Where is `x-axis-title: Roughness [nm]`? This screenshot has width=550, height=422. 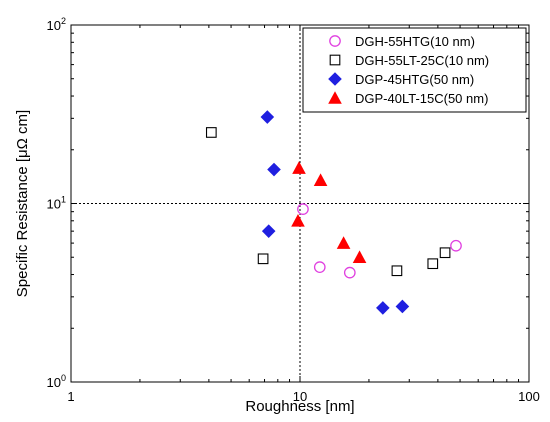
x-axis-title: Roughness [nm] is located at coordinates (299, 406).